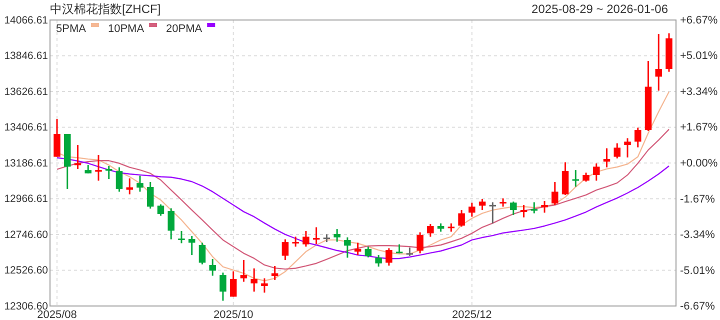 The image size is (720, 320). I want to click on x-tick-label: 2025/10, so click(233, 314).